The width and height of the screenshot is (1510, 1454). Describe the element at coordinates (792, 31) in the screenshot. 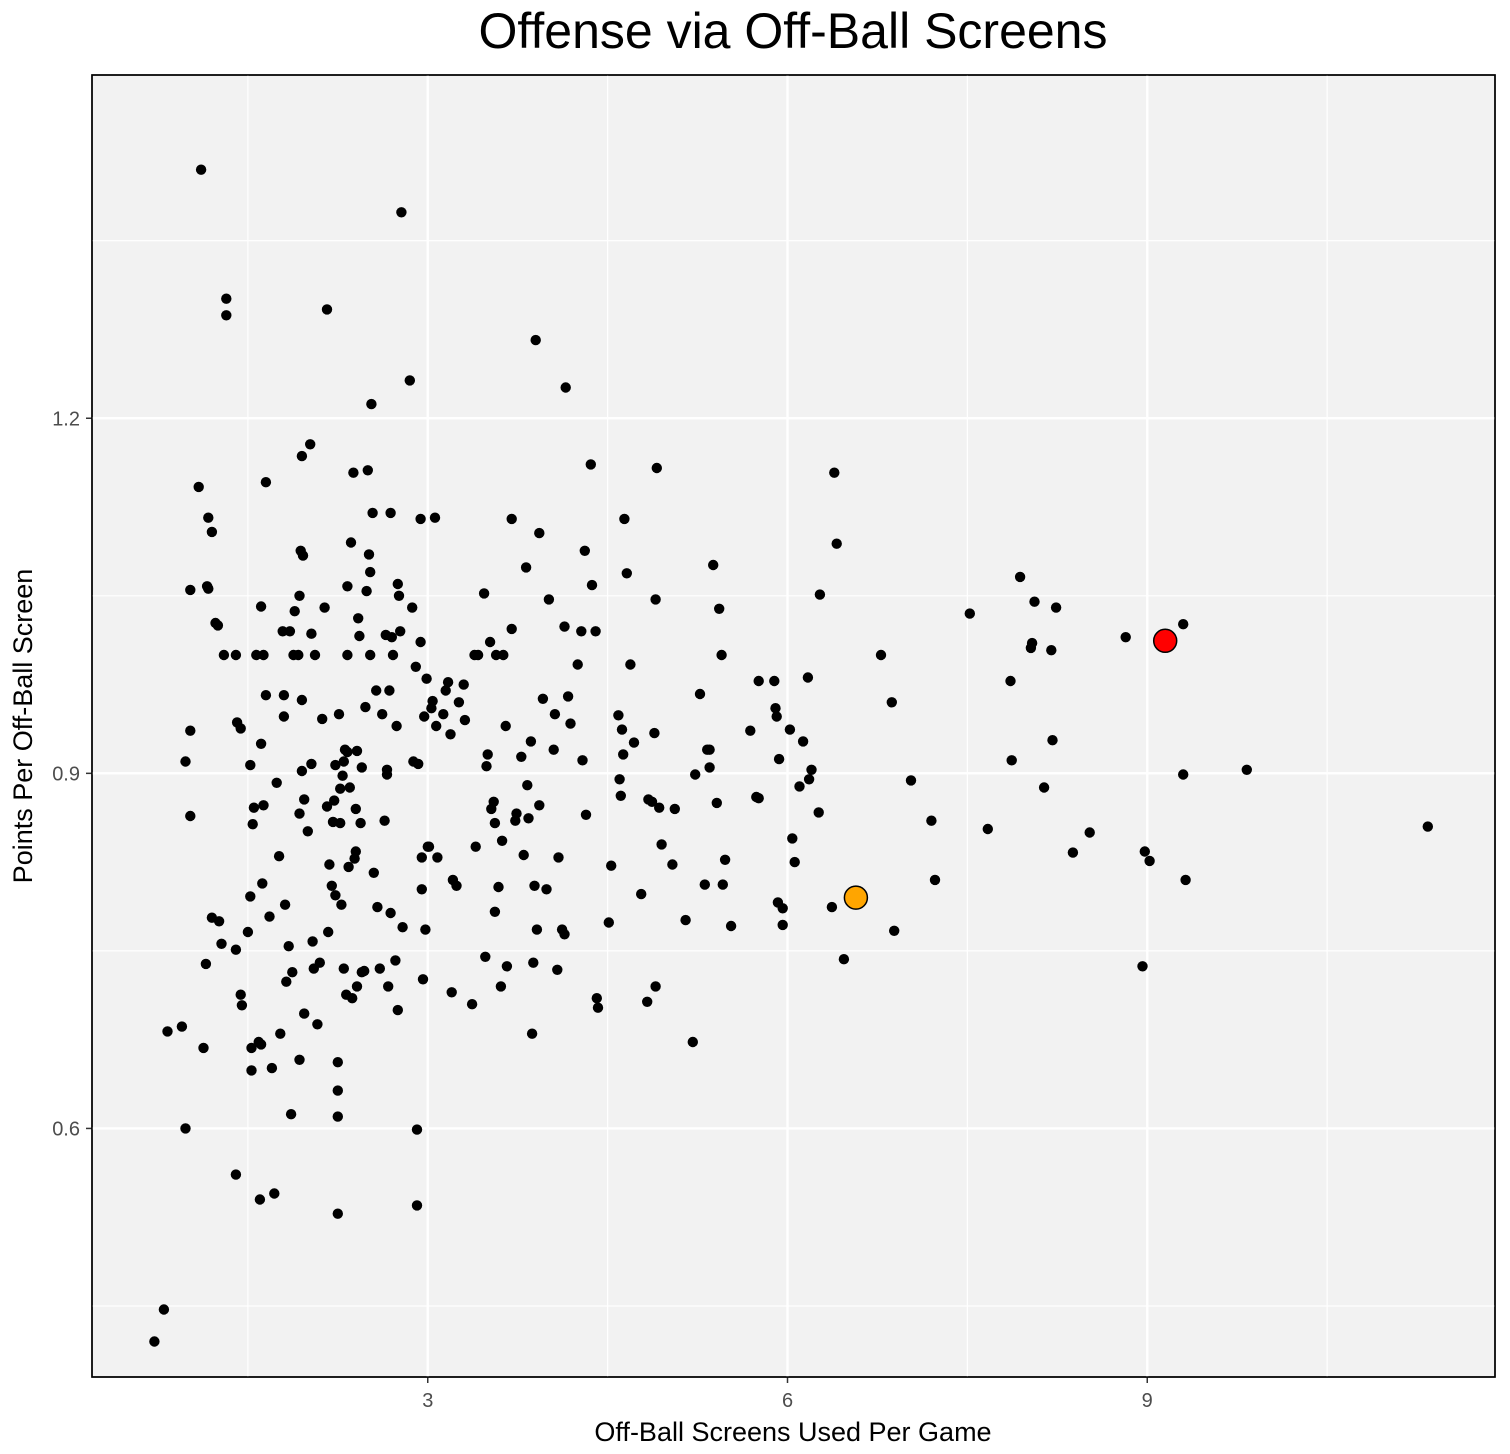

I see `chart-title: Offense via Off-Ball Screens` at that location.